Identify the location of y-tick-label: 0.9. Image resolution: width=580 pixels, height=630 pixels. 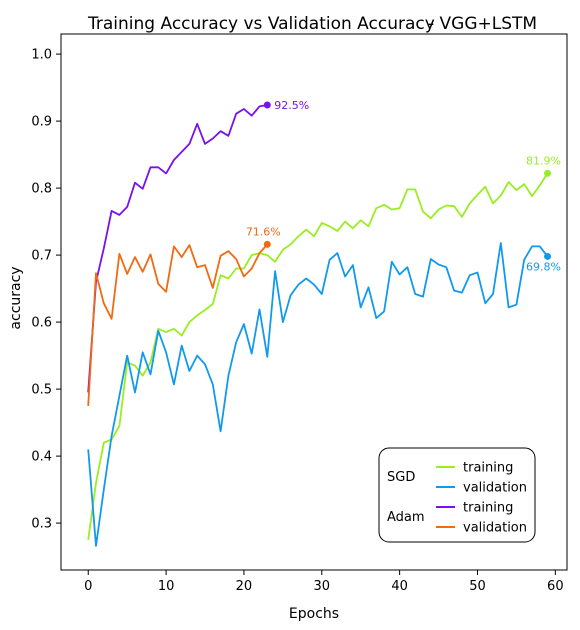
(41, 122).